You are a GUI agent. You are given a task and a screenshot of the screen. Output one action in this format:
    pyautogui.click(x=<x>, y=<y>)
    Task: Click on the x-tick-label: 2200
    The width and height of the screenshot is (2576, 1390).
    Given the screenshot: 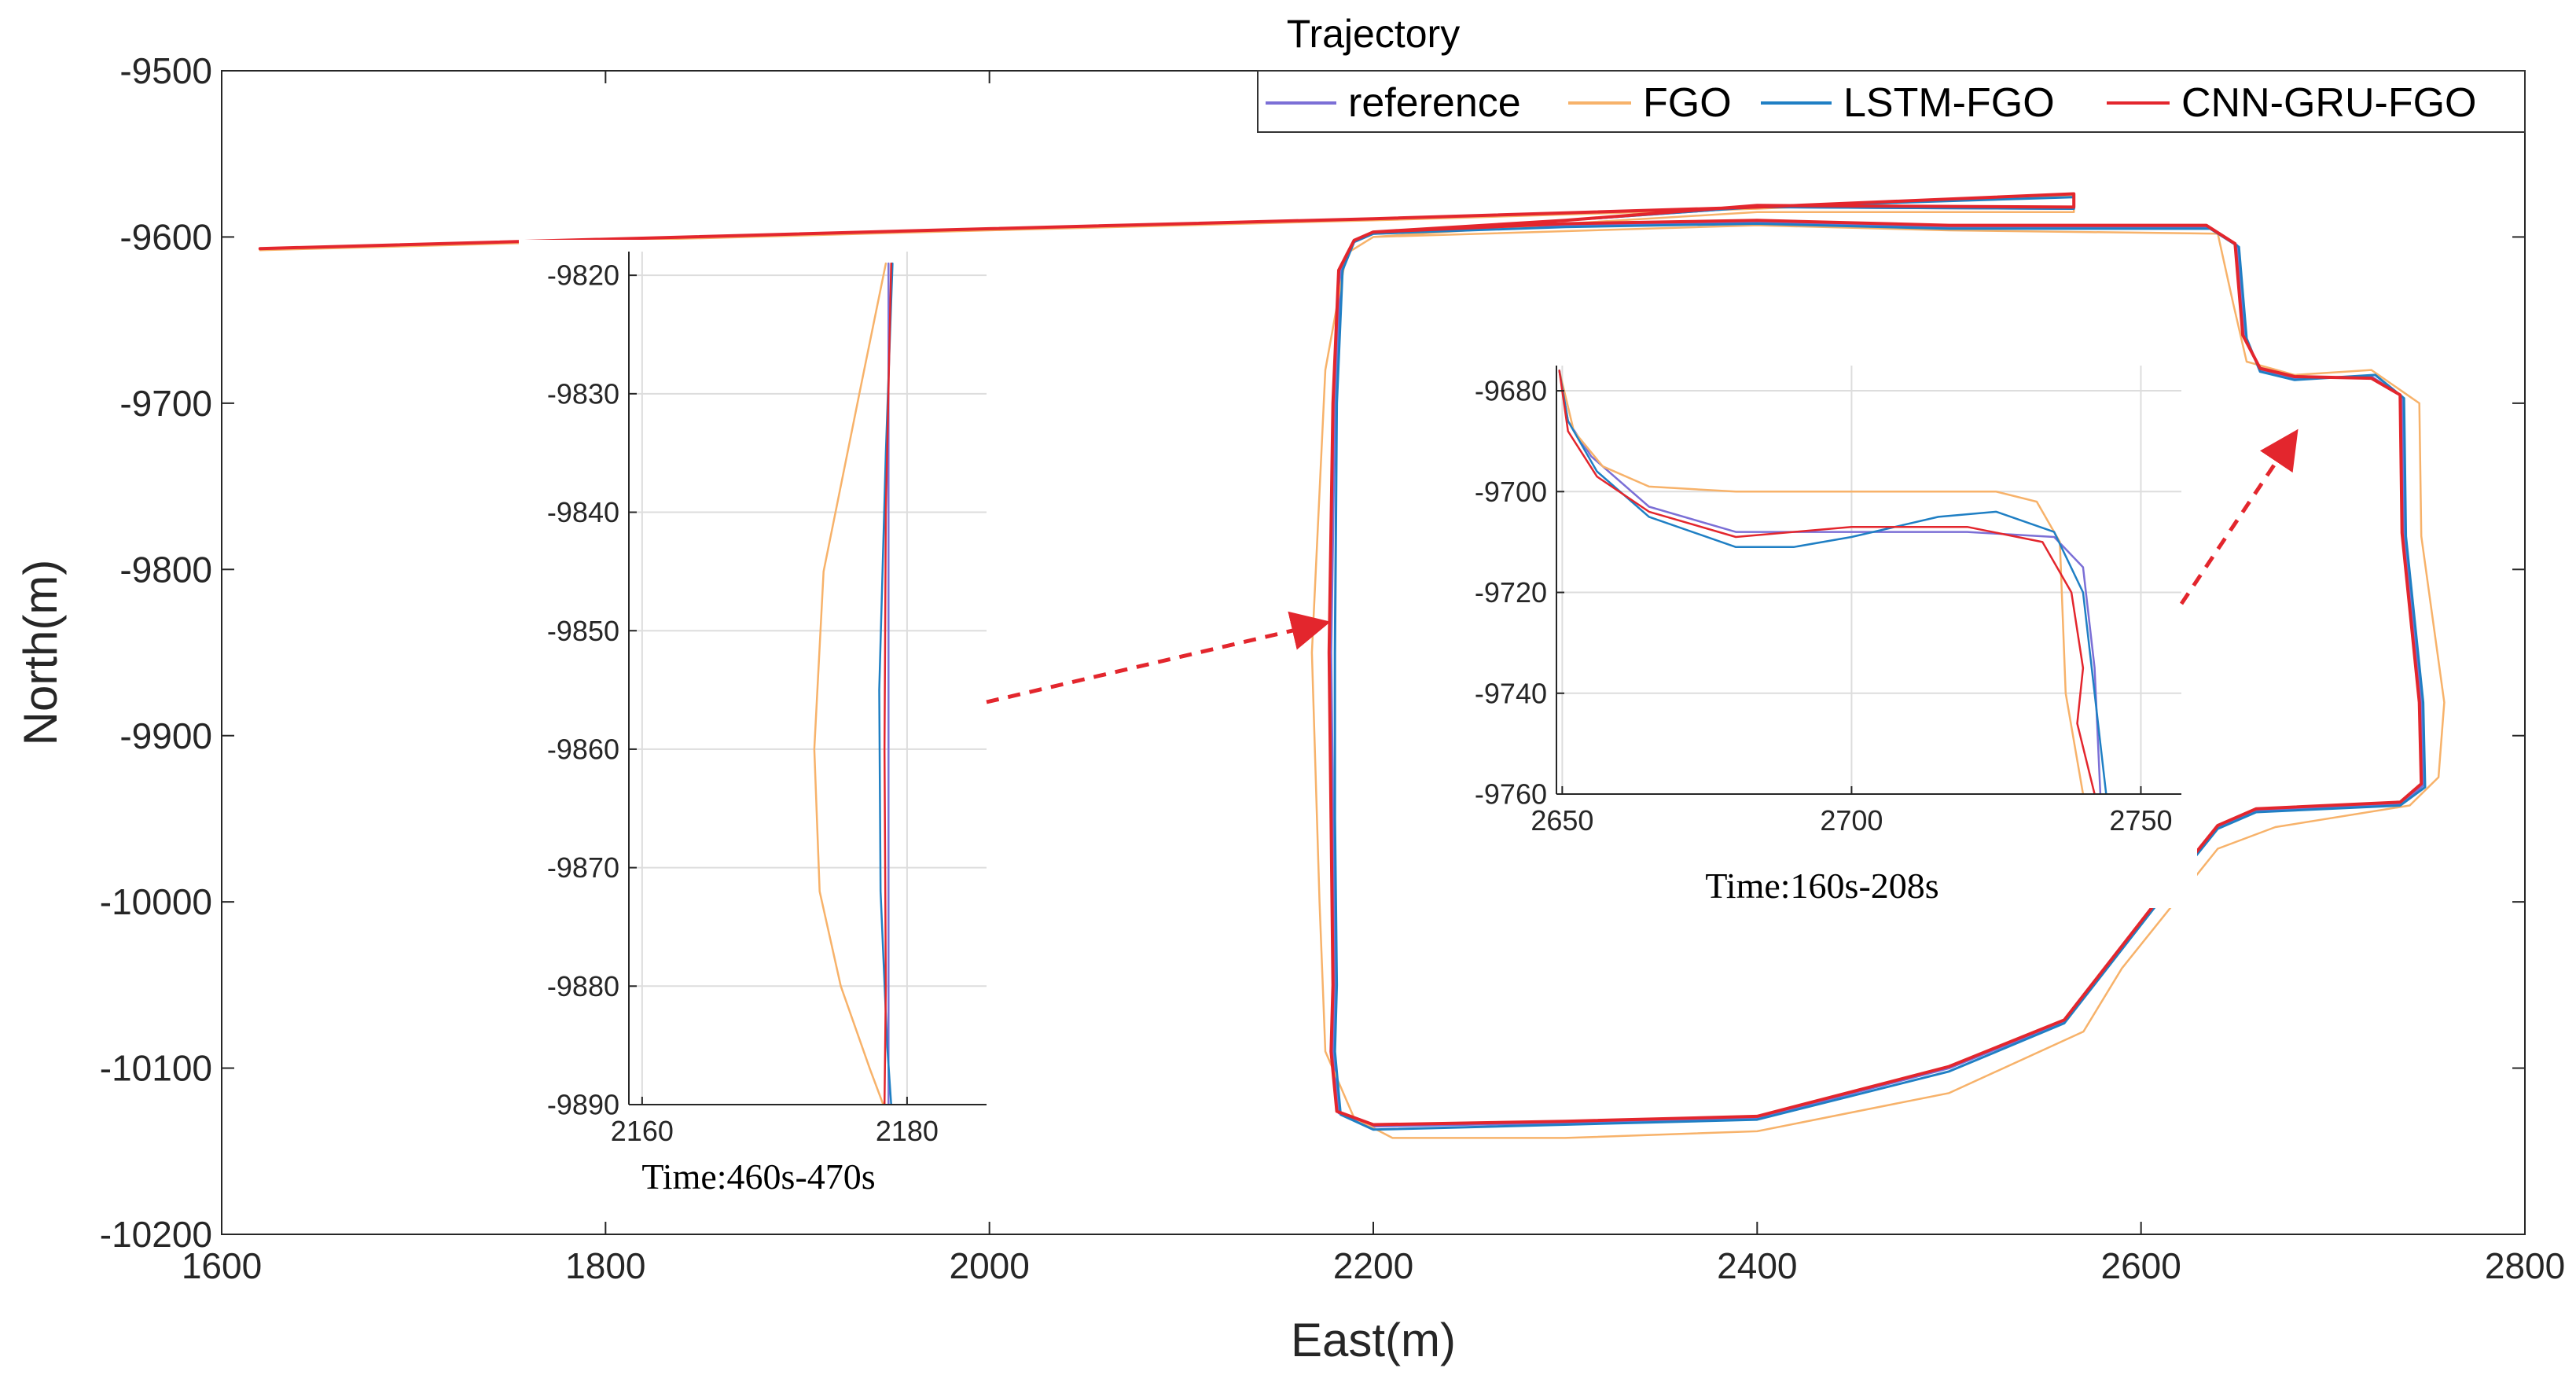 What is the action you would take?
    pyautogui.click(x=1373, y=1265)
    